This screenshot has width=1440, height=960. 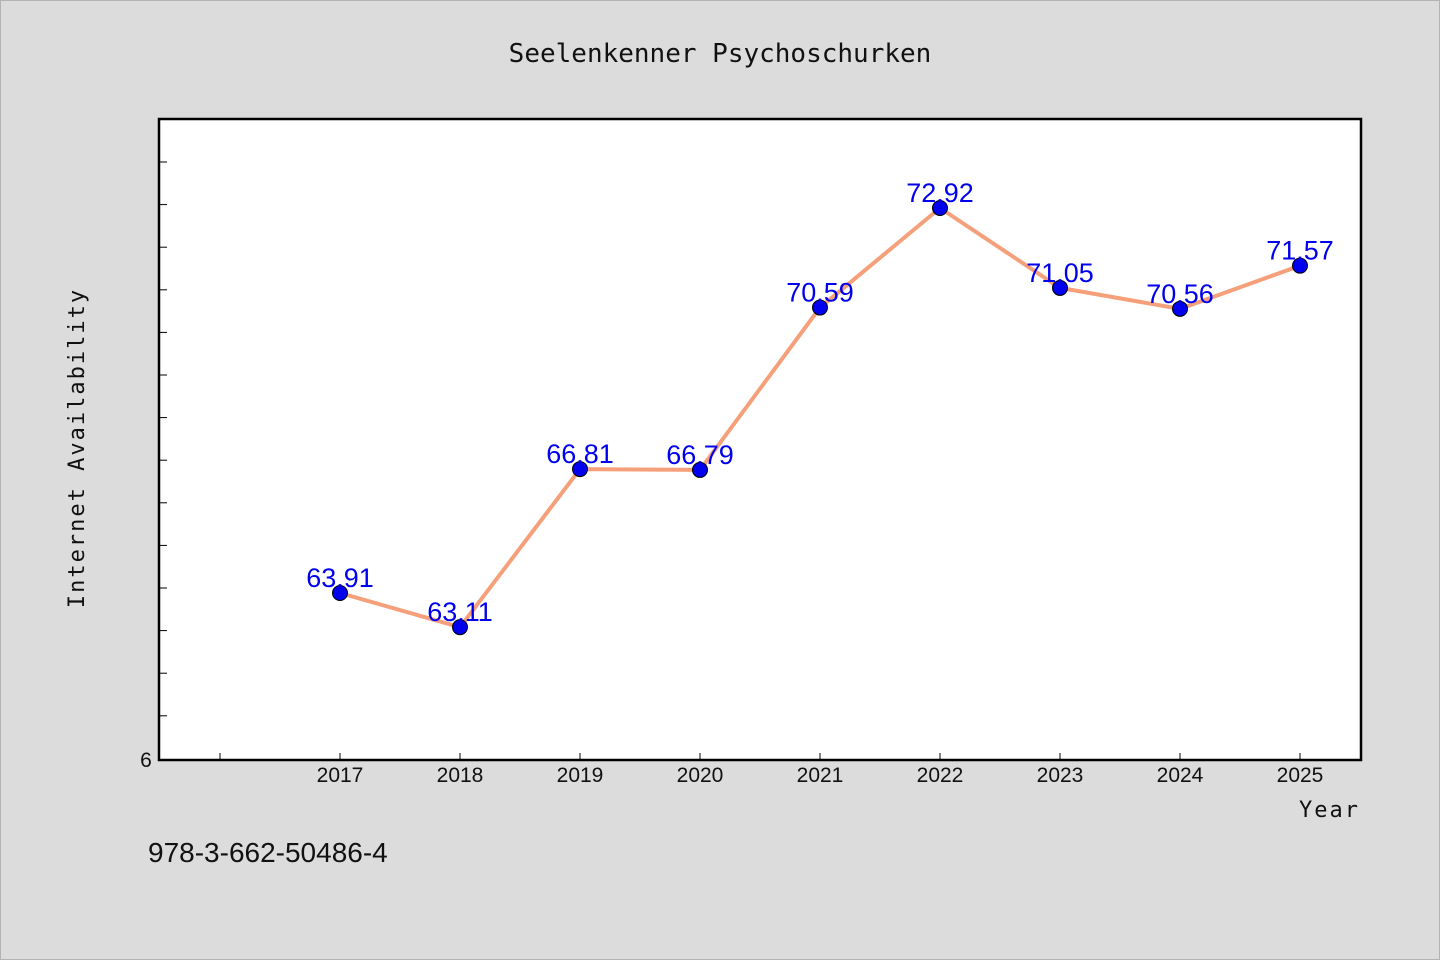 What do you see at coordinates (1300, 251) in the screenshot?
I see `data-label: 71.57` at bounding box center [1300, 251].